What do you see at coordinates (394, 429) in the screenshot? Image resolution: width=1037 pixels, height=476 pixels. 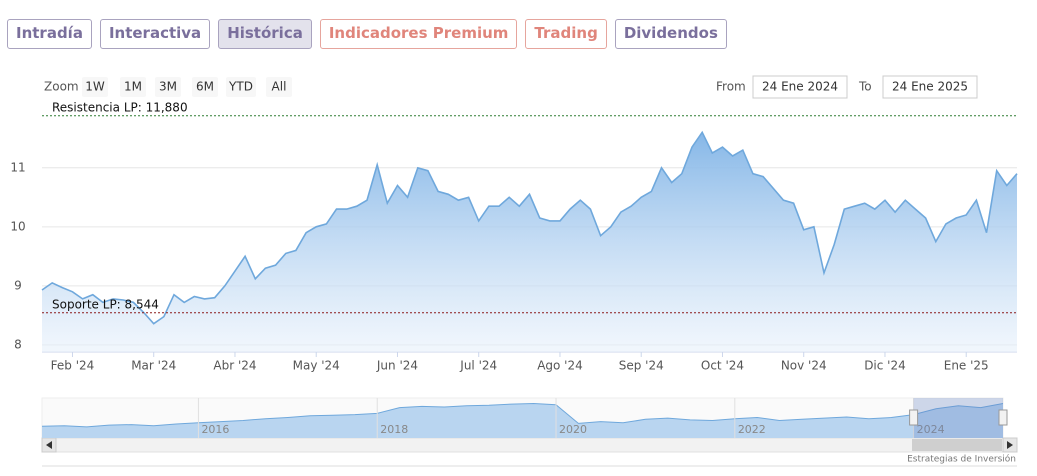 I see `navigator-label: 2018` at bounding box center [394, 429].